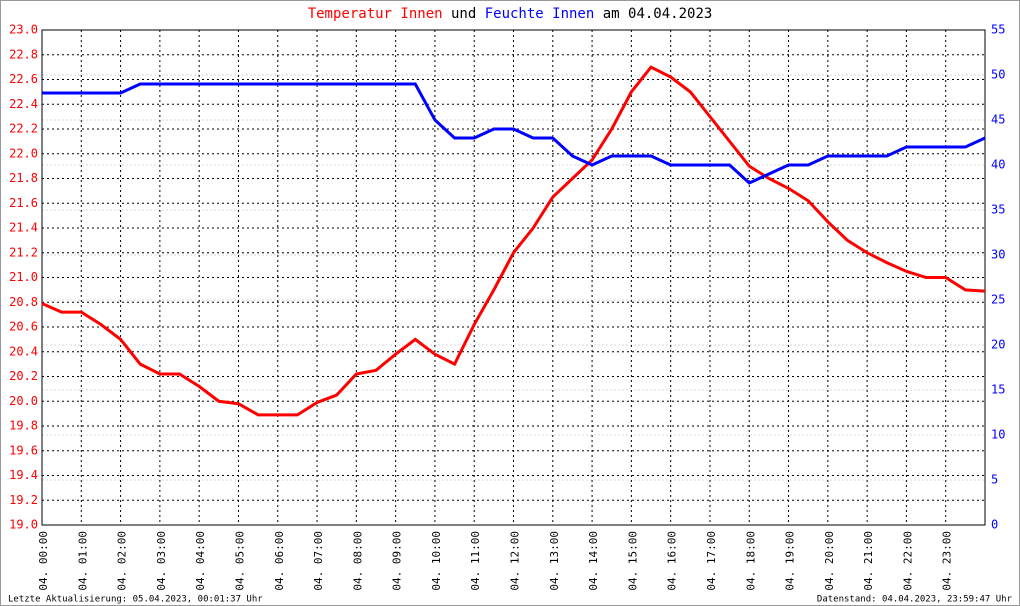  Describe the element at coordinates (998, 435) in the screenshot. I see `y2-tick-label: 10` at that location.